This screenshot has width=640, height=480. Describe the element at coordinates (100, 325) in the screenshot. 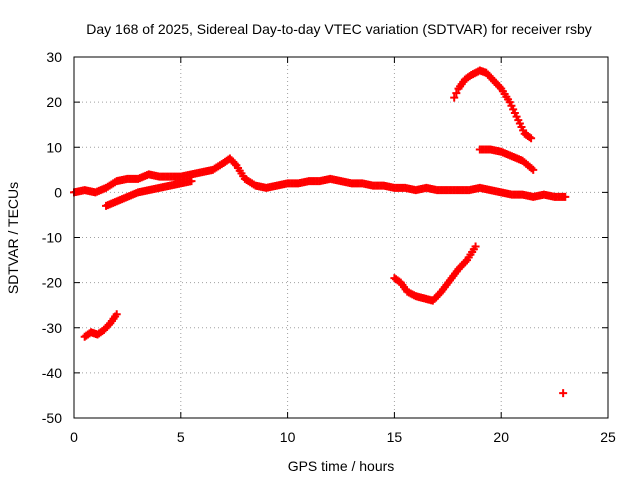

I see `series-morning-cluster` at that location.